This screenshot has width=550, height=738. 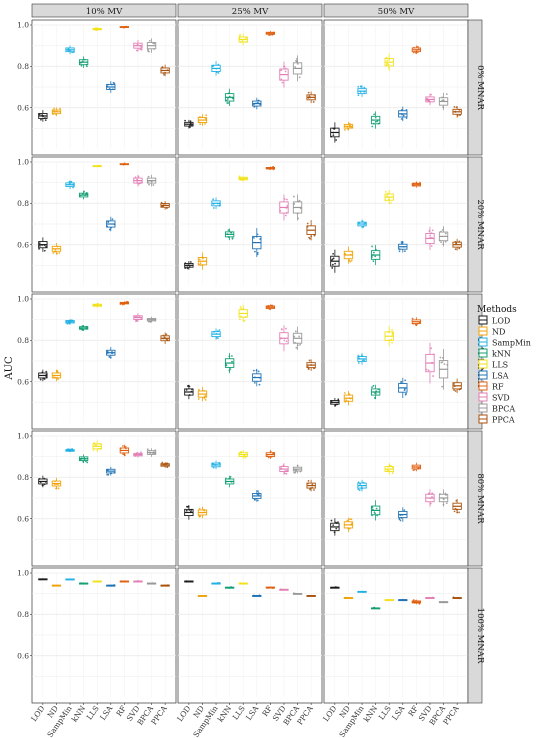 I want to click on legend-label: SampMin, so click(x=511, y=343).